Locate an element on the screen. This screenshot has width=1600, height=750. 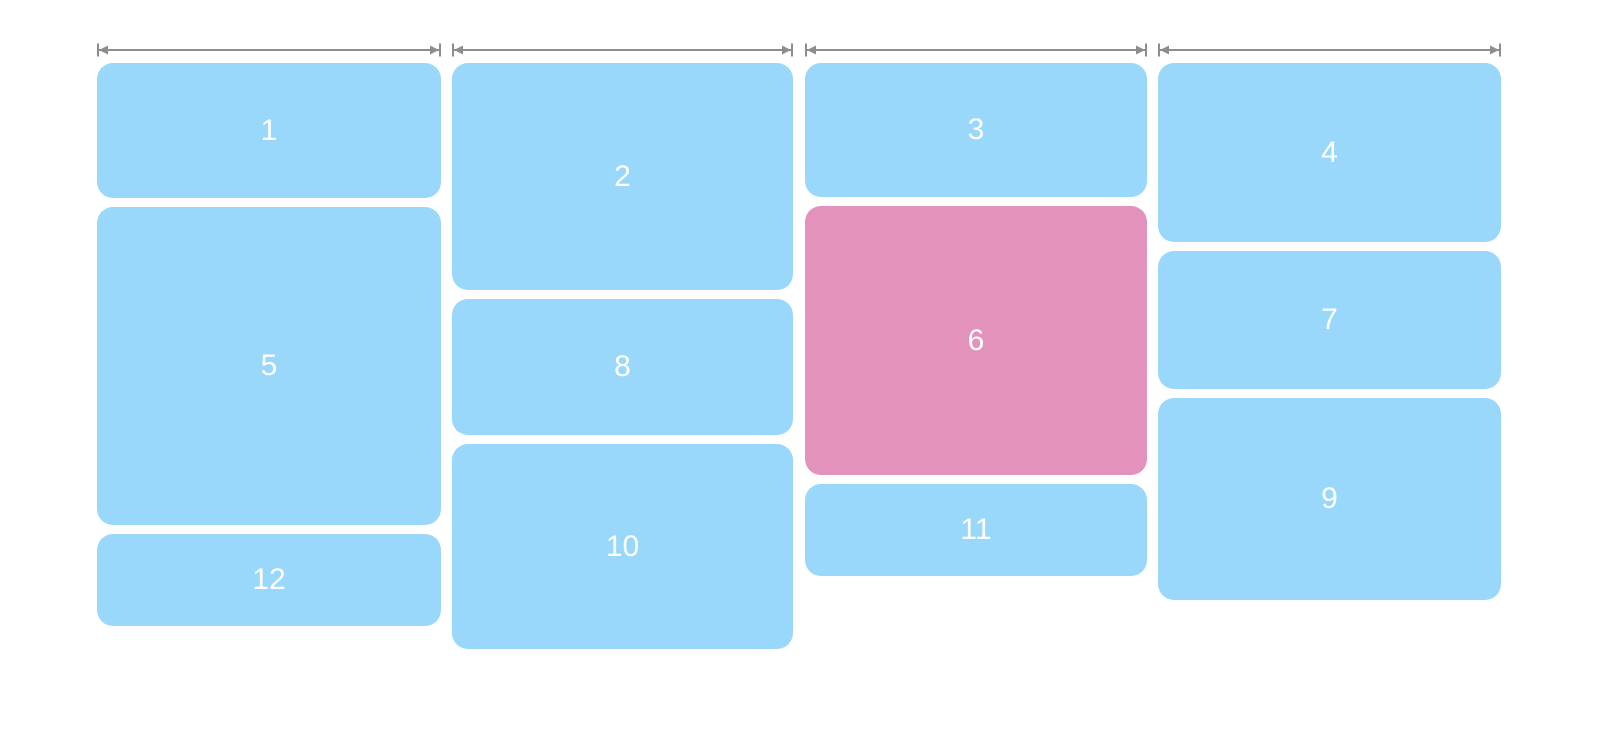
masonry-item: 12 is located at coordinates (269, 580).